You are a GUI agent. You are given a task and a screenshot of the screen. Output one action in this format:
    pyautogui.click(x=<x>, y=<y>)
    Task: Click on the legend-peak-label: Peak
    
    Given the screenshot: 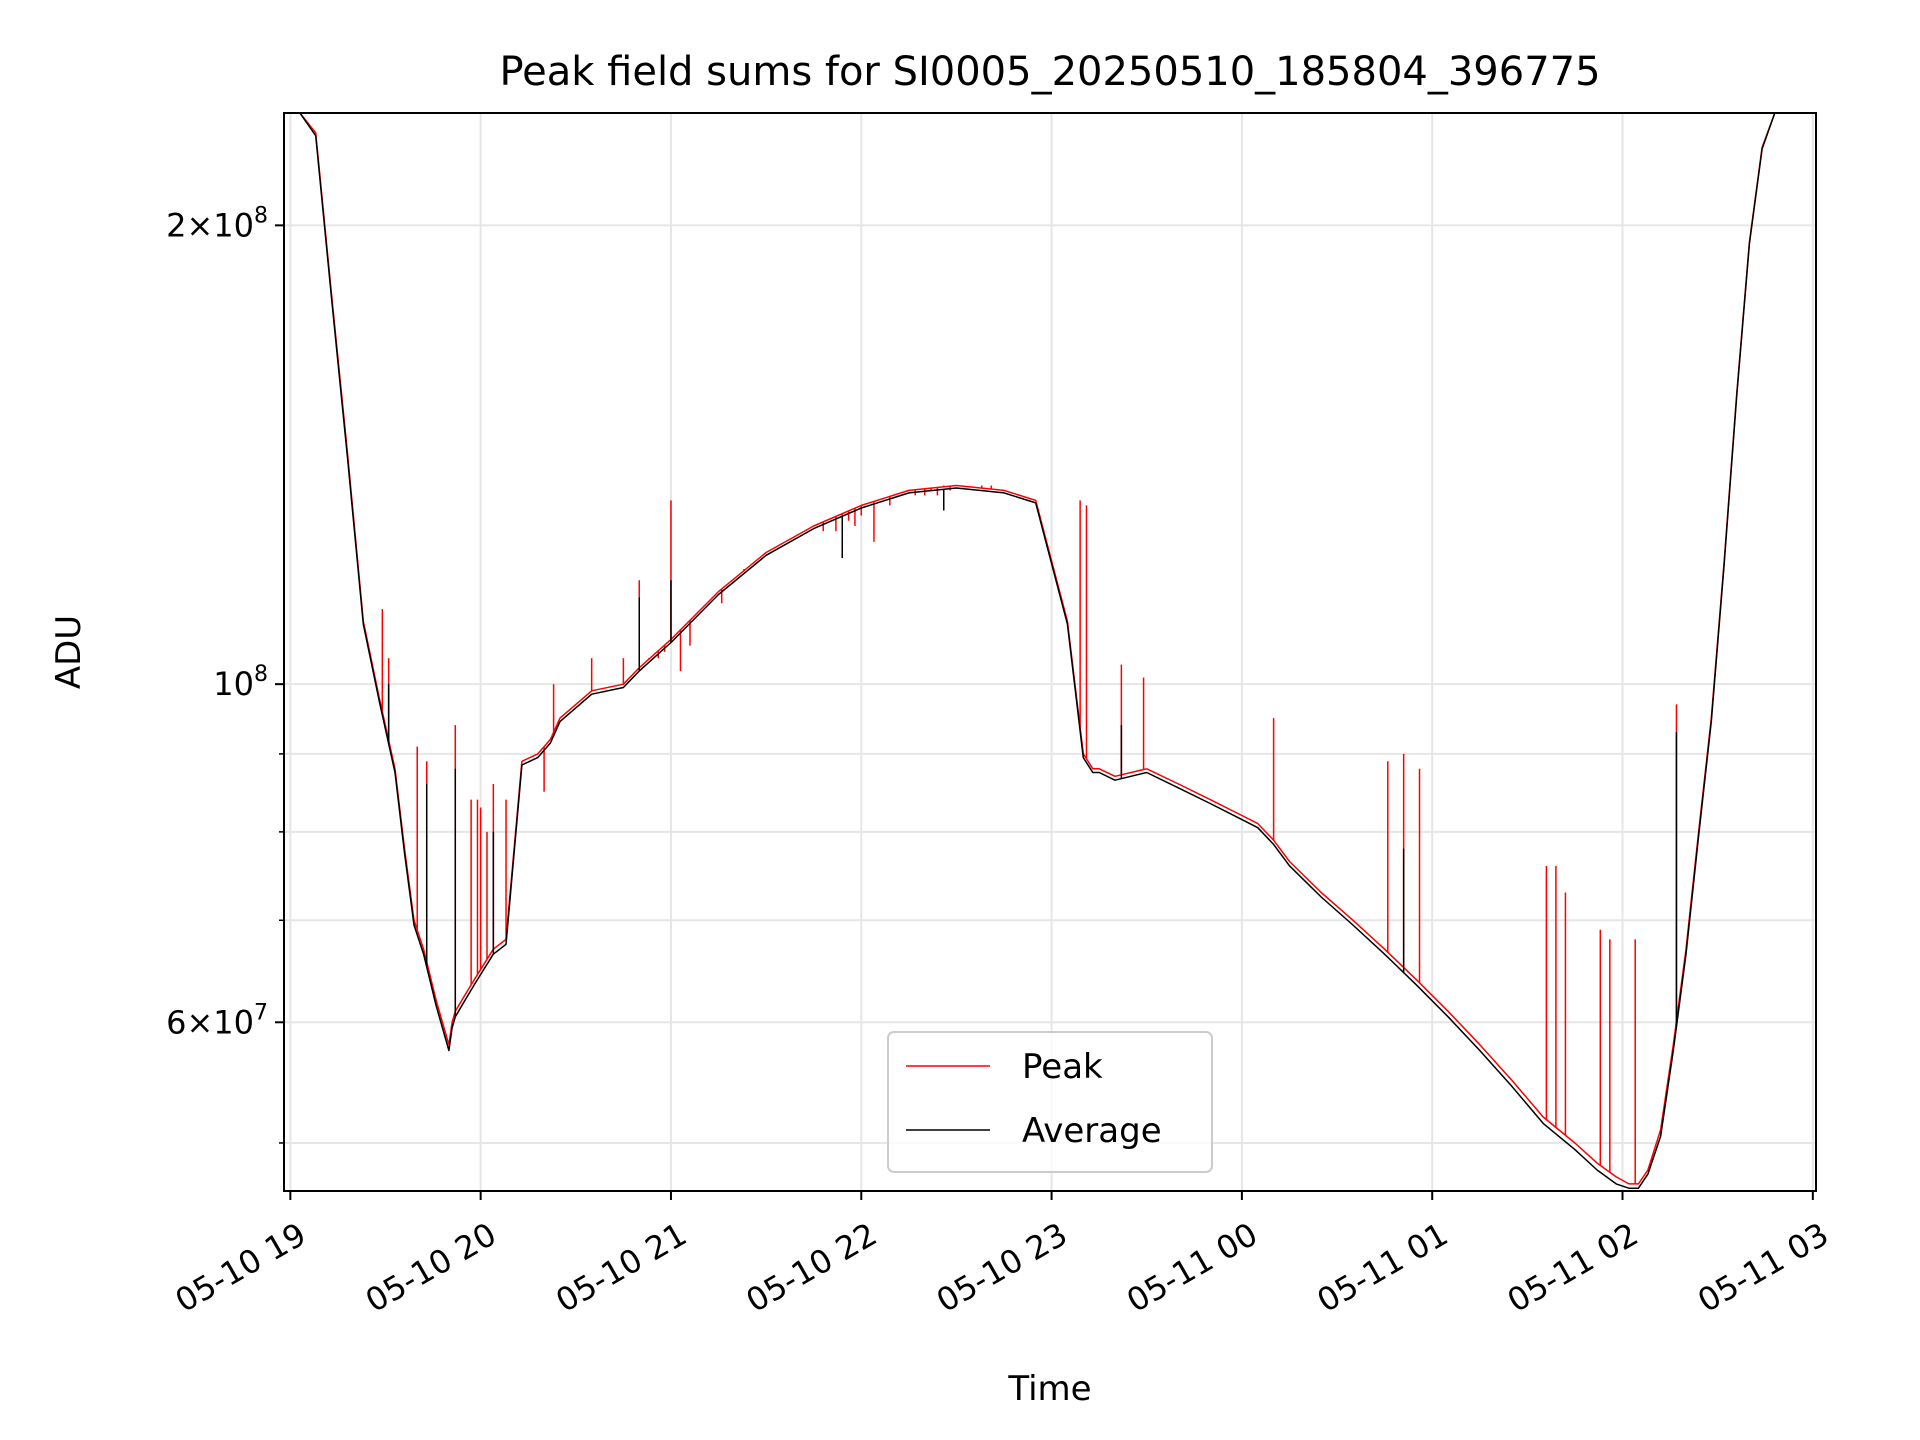 What is the action you would take?
    pyautogui.click(x=1062, y=1067)
    